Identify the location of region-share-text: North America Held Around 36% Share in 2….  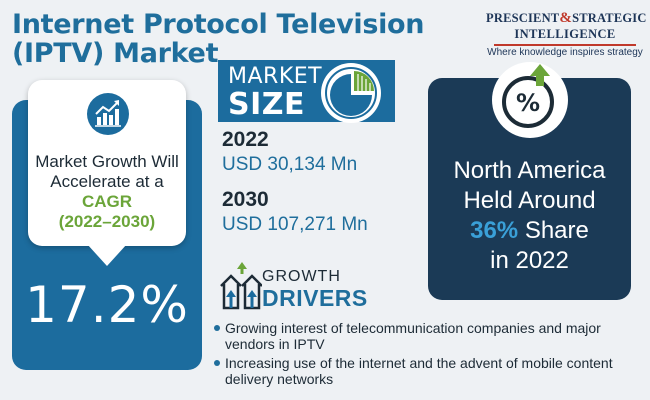
(529, 215).